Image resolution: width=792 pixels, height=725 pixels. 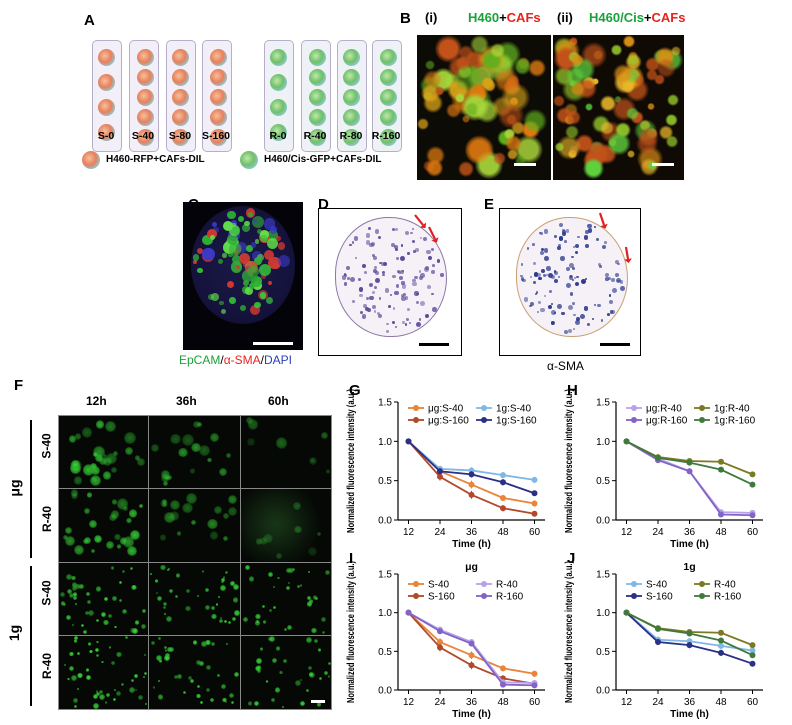 I want to click on y-tick-label: 1.0, so click(x=385, y=442).